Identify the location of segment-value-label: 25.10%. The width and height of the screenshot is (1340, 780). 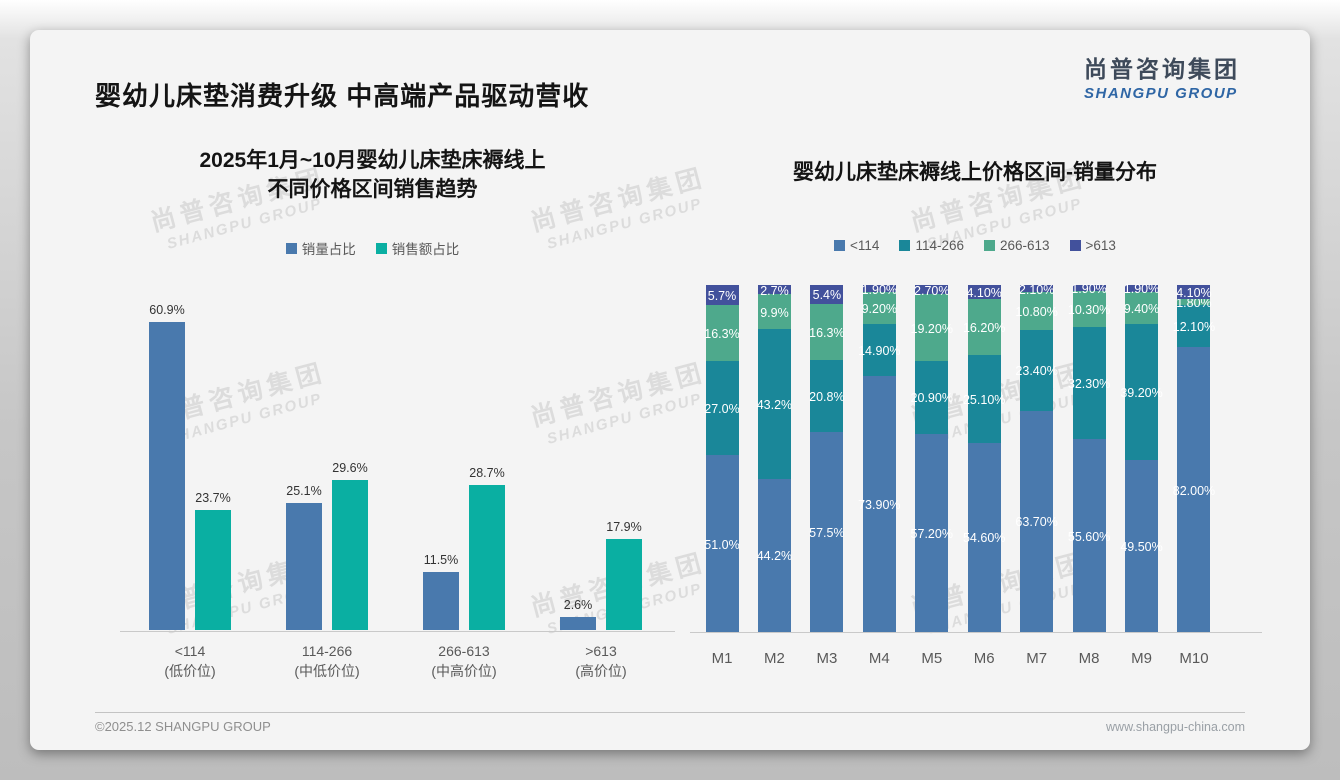
(984, 400).